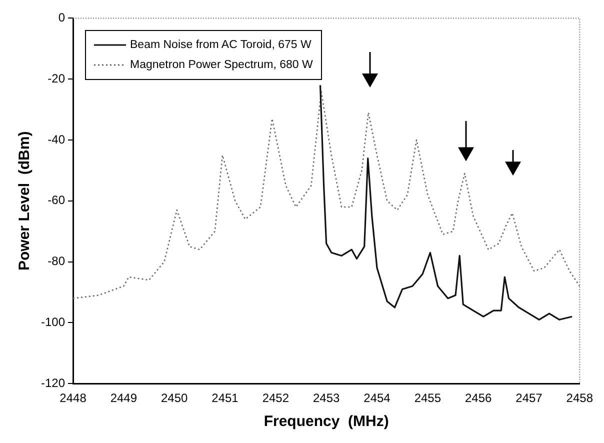 The width and height of the screenshot is (604, 443). I want to click on x-tick-label: 2449, so click(124, 398).